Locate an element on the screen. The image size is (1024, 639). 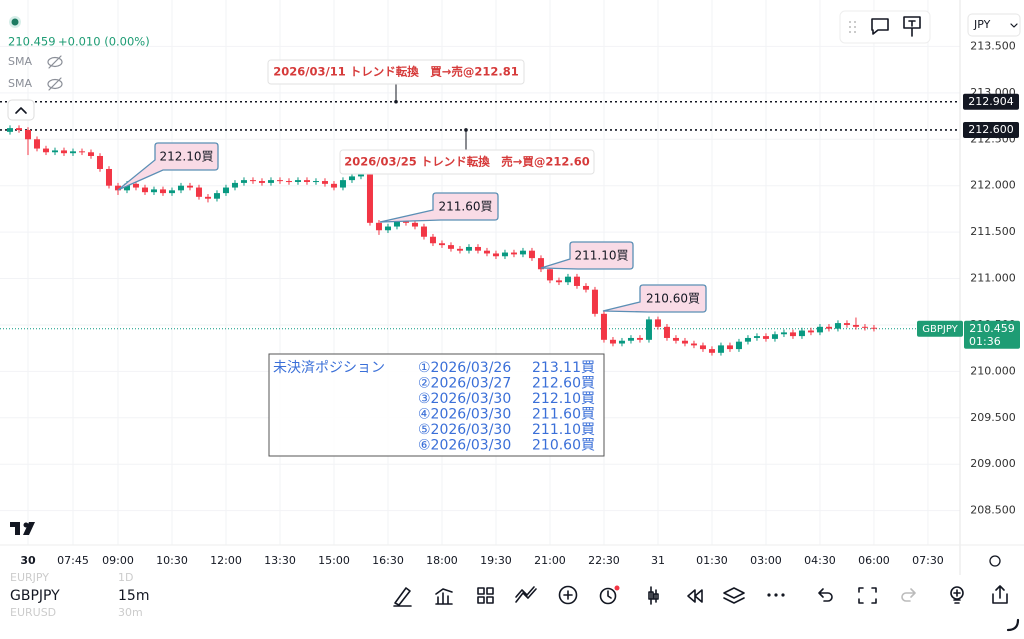
x-tick-label: 30 is located at coordinates (28, 560).